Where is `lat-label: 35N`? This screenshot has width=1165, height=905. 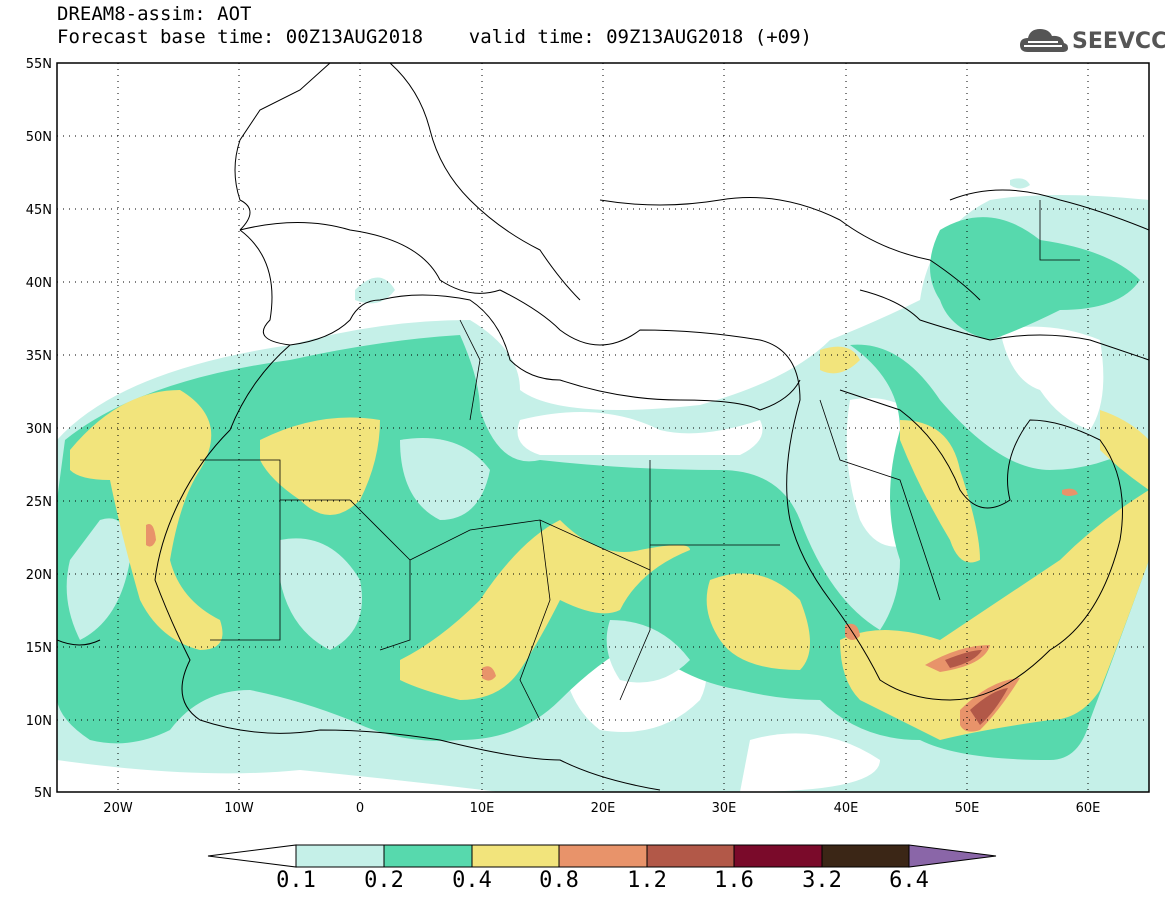 lat-label: 35N is located at coordinates (39, 356).